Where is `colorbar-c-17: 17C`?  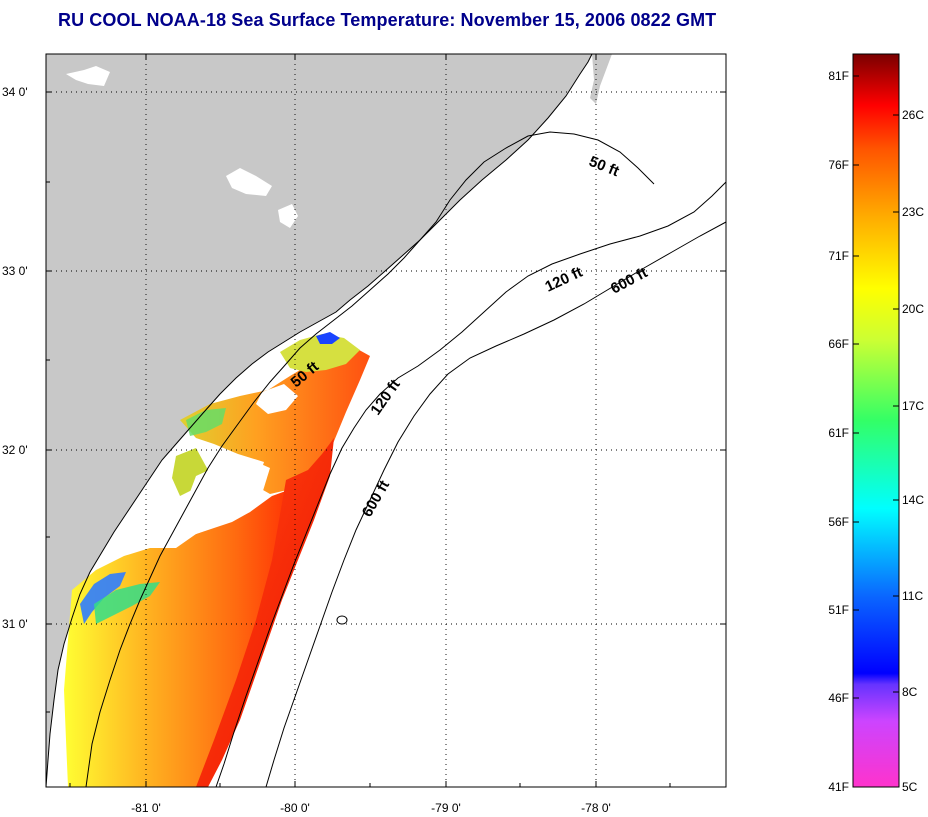
colorbar-c-17: 17C is located at coordinates (913, 406).